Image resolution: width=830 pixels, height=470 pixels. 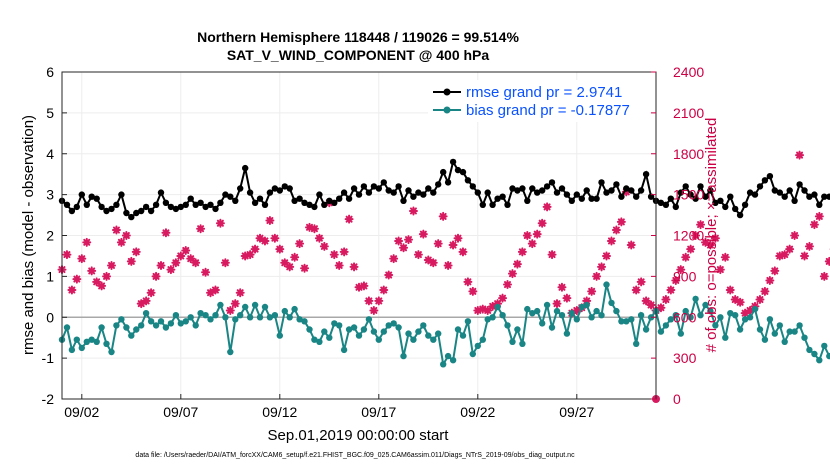 I want to click on legend-rmse-marker, so click(x=447, y=92).